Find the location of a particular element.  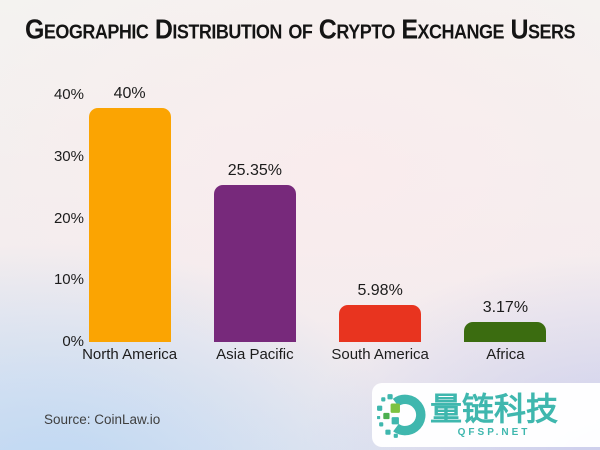

bar-value-label: 25.35% is located at coordinates (254, 171).